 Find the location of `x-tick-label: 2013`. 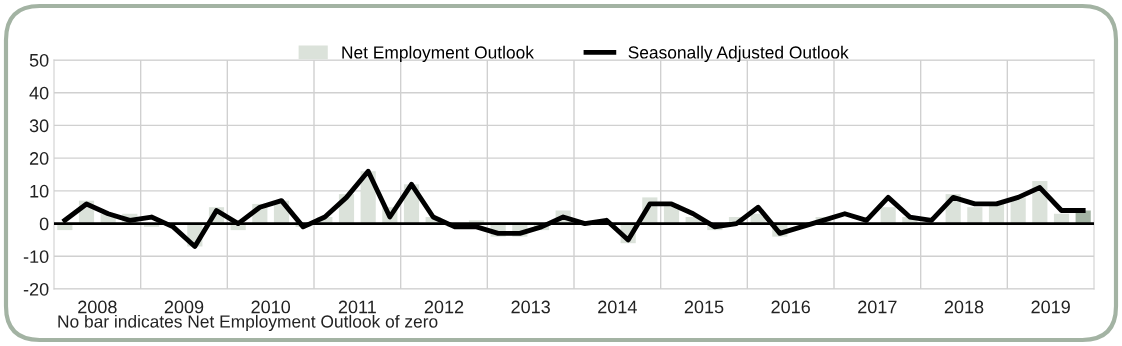

x-tick-label: 2013 is located at coordinates (530, 307).